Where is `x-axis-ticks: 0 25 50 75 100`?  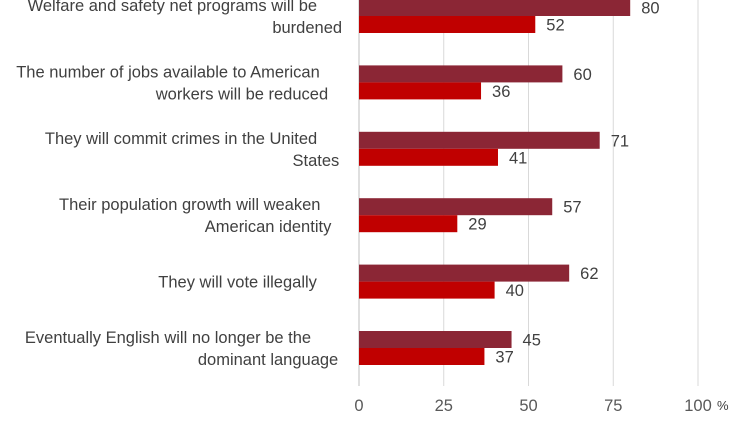
x-axis-ticks: 0 25 50 75 100 is located at coordinates (532, 406).